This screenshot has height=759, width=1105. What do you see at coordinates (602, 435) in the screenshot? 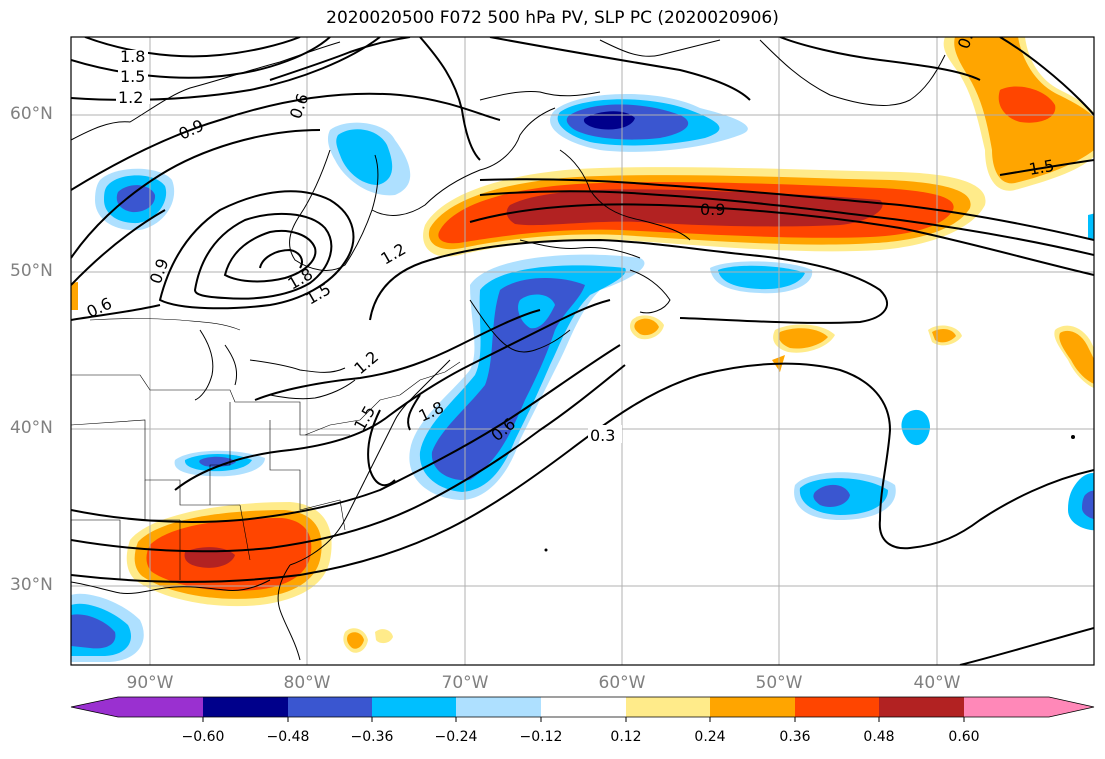
I see `contour-label: 0.3` at bounding box center [602, 435].